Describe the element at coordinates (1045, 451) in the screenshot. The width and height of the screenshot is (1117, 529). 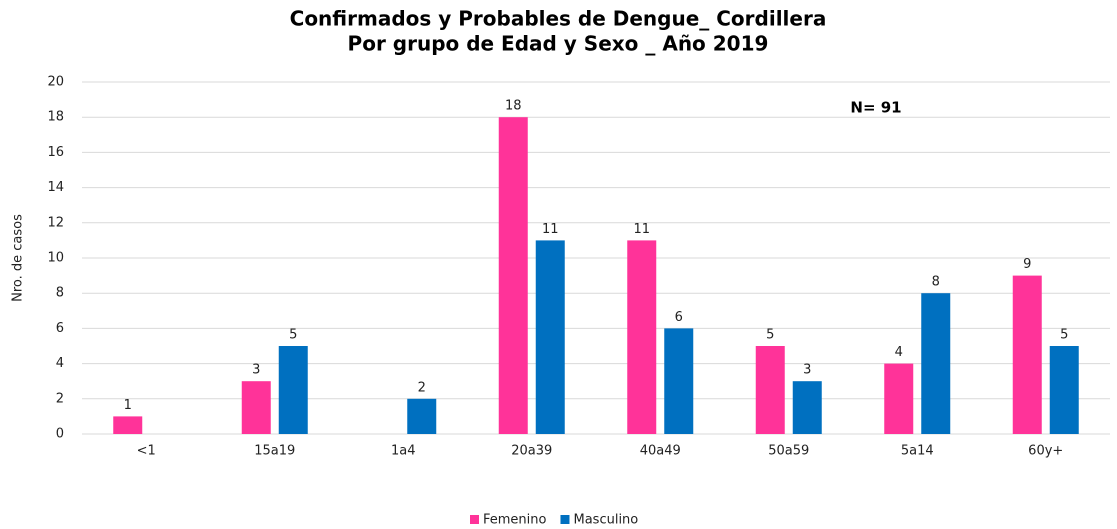
I see `x-tick-label: 60y+` at that location.